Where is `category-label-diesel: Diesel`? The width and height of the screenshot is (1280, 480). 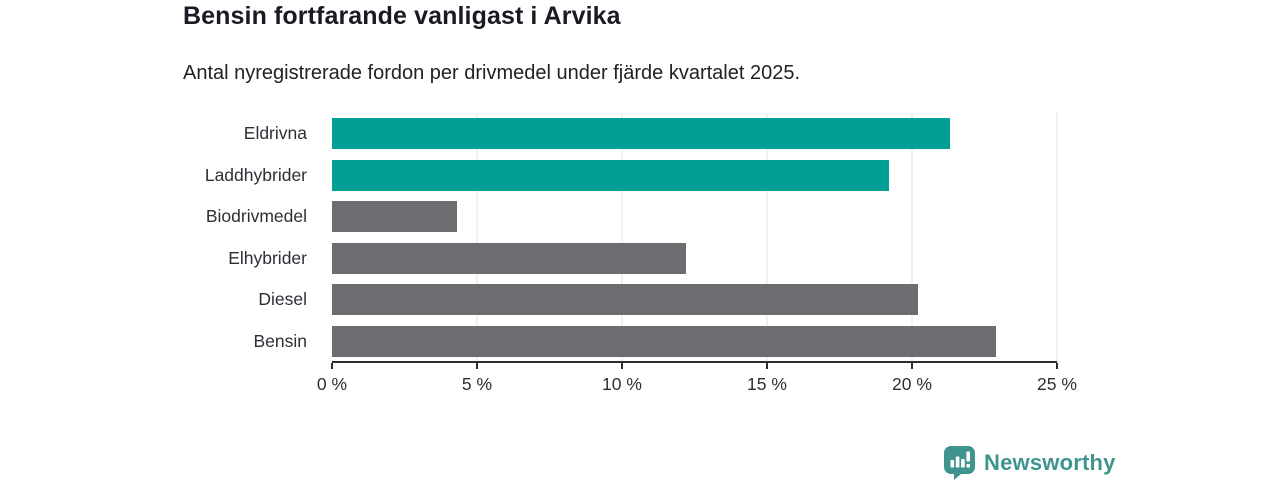 category-label-diesel: Diesel is located at coordinates (282, 299).